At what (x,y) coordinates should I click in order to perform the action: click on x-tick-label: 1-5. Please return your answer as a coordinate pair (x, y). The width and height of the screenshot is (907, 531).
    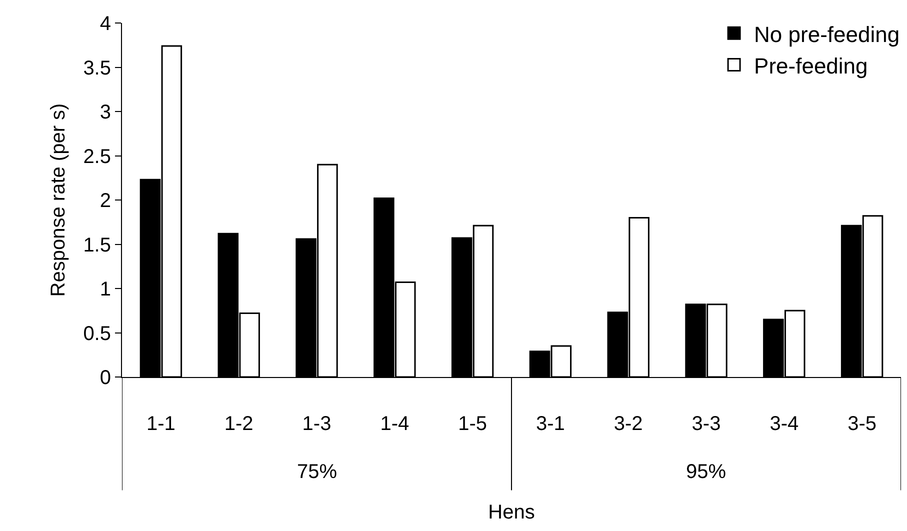
    Looking at the image, I should click on (473, 424).